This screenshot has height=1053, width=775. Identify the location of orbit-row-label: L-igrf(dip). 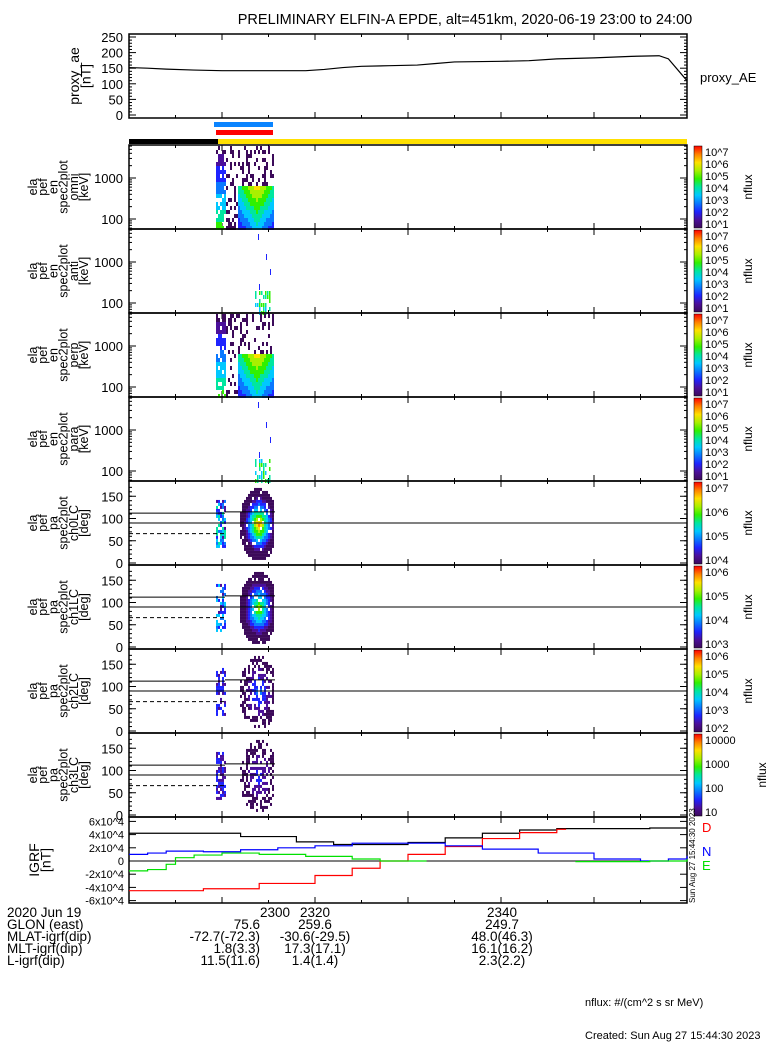
(36, 960).